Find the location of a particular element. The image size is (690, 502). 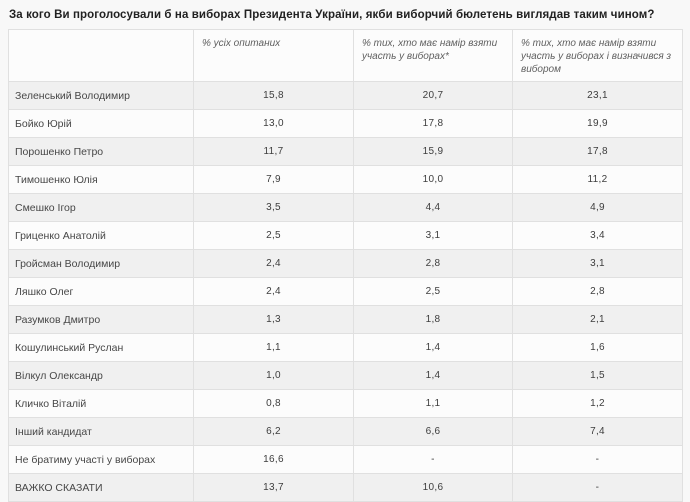

value-all-respondents: 15,8 is located at coordinates (273, 95).